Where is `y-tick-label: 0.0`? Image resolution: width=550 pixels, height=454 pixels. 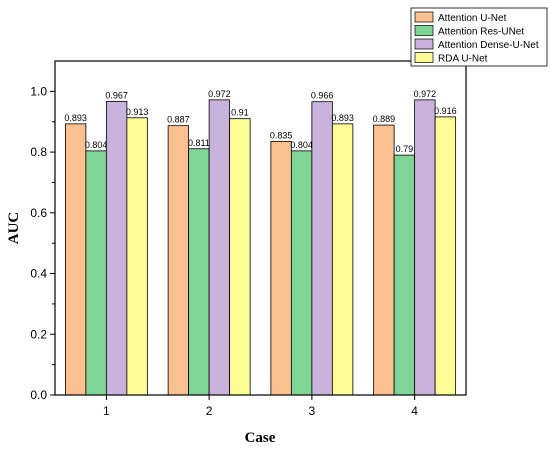 y-tick-label: 0.0 is located at coordinates (38, 395).